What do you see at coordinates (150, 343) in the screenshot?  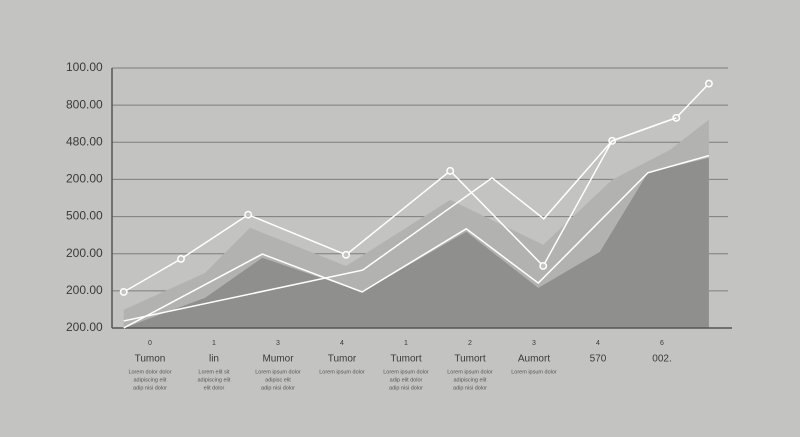 I see `x-tick-label: 0` at bounding box center [150, 343].